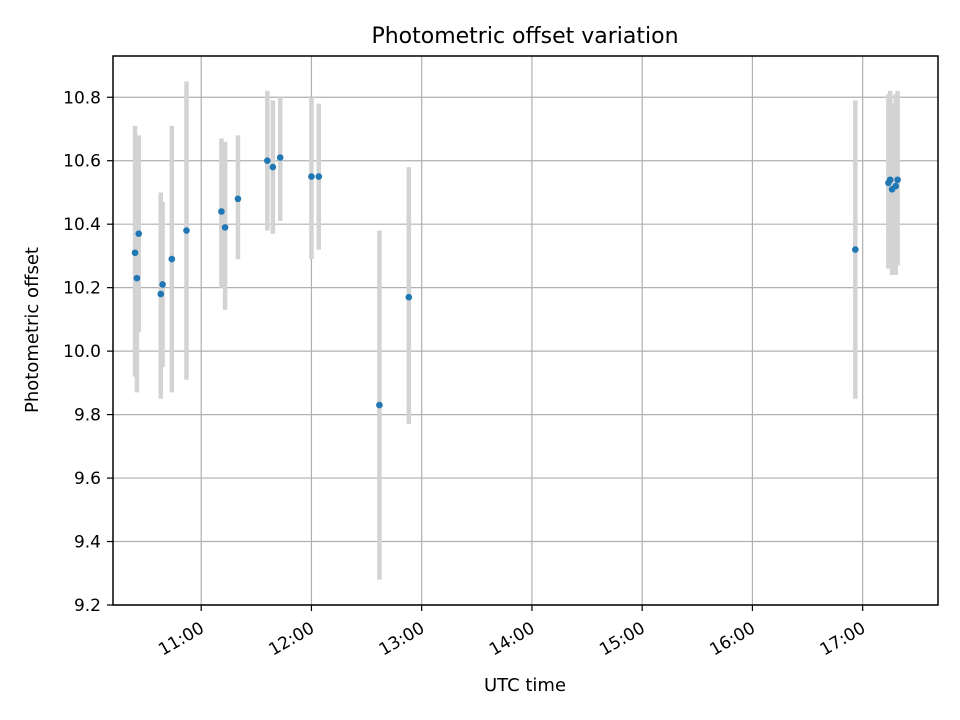 The height and width of the screenshot is (720, 960). Describe the element at coordinates (87, 606) in the screenshot. I see `y-tick-label: 9.2` at that location.